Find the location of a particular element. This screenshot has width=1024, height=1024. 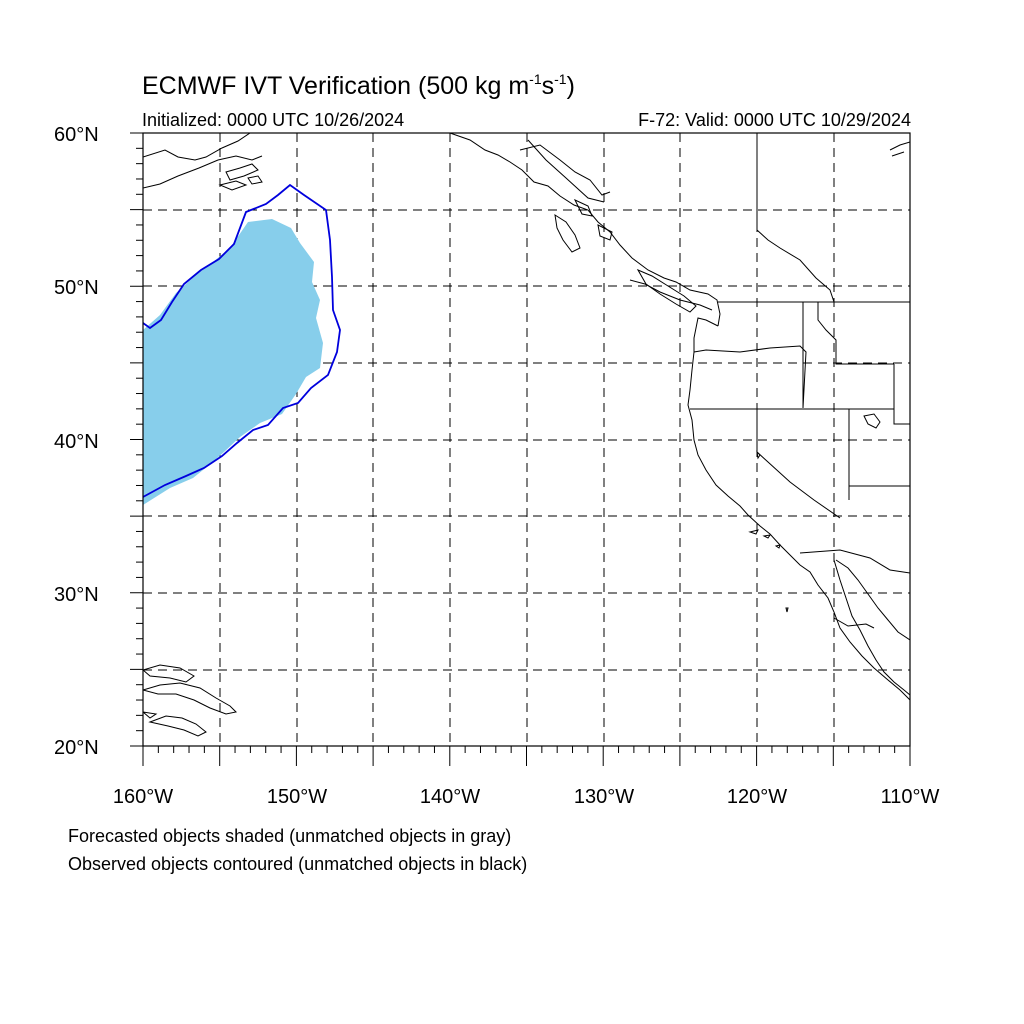

init-time-label: Initialized: 0000 UTC 10/26/2024 is located at coordinates (273, 120).